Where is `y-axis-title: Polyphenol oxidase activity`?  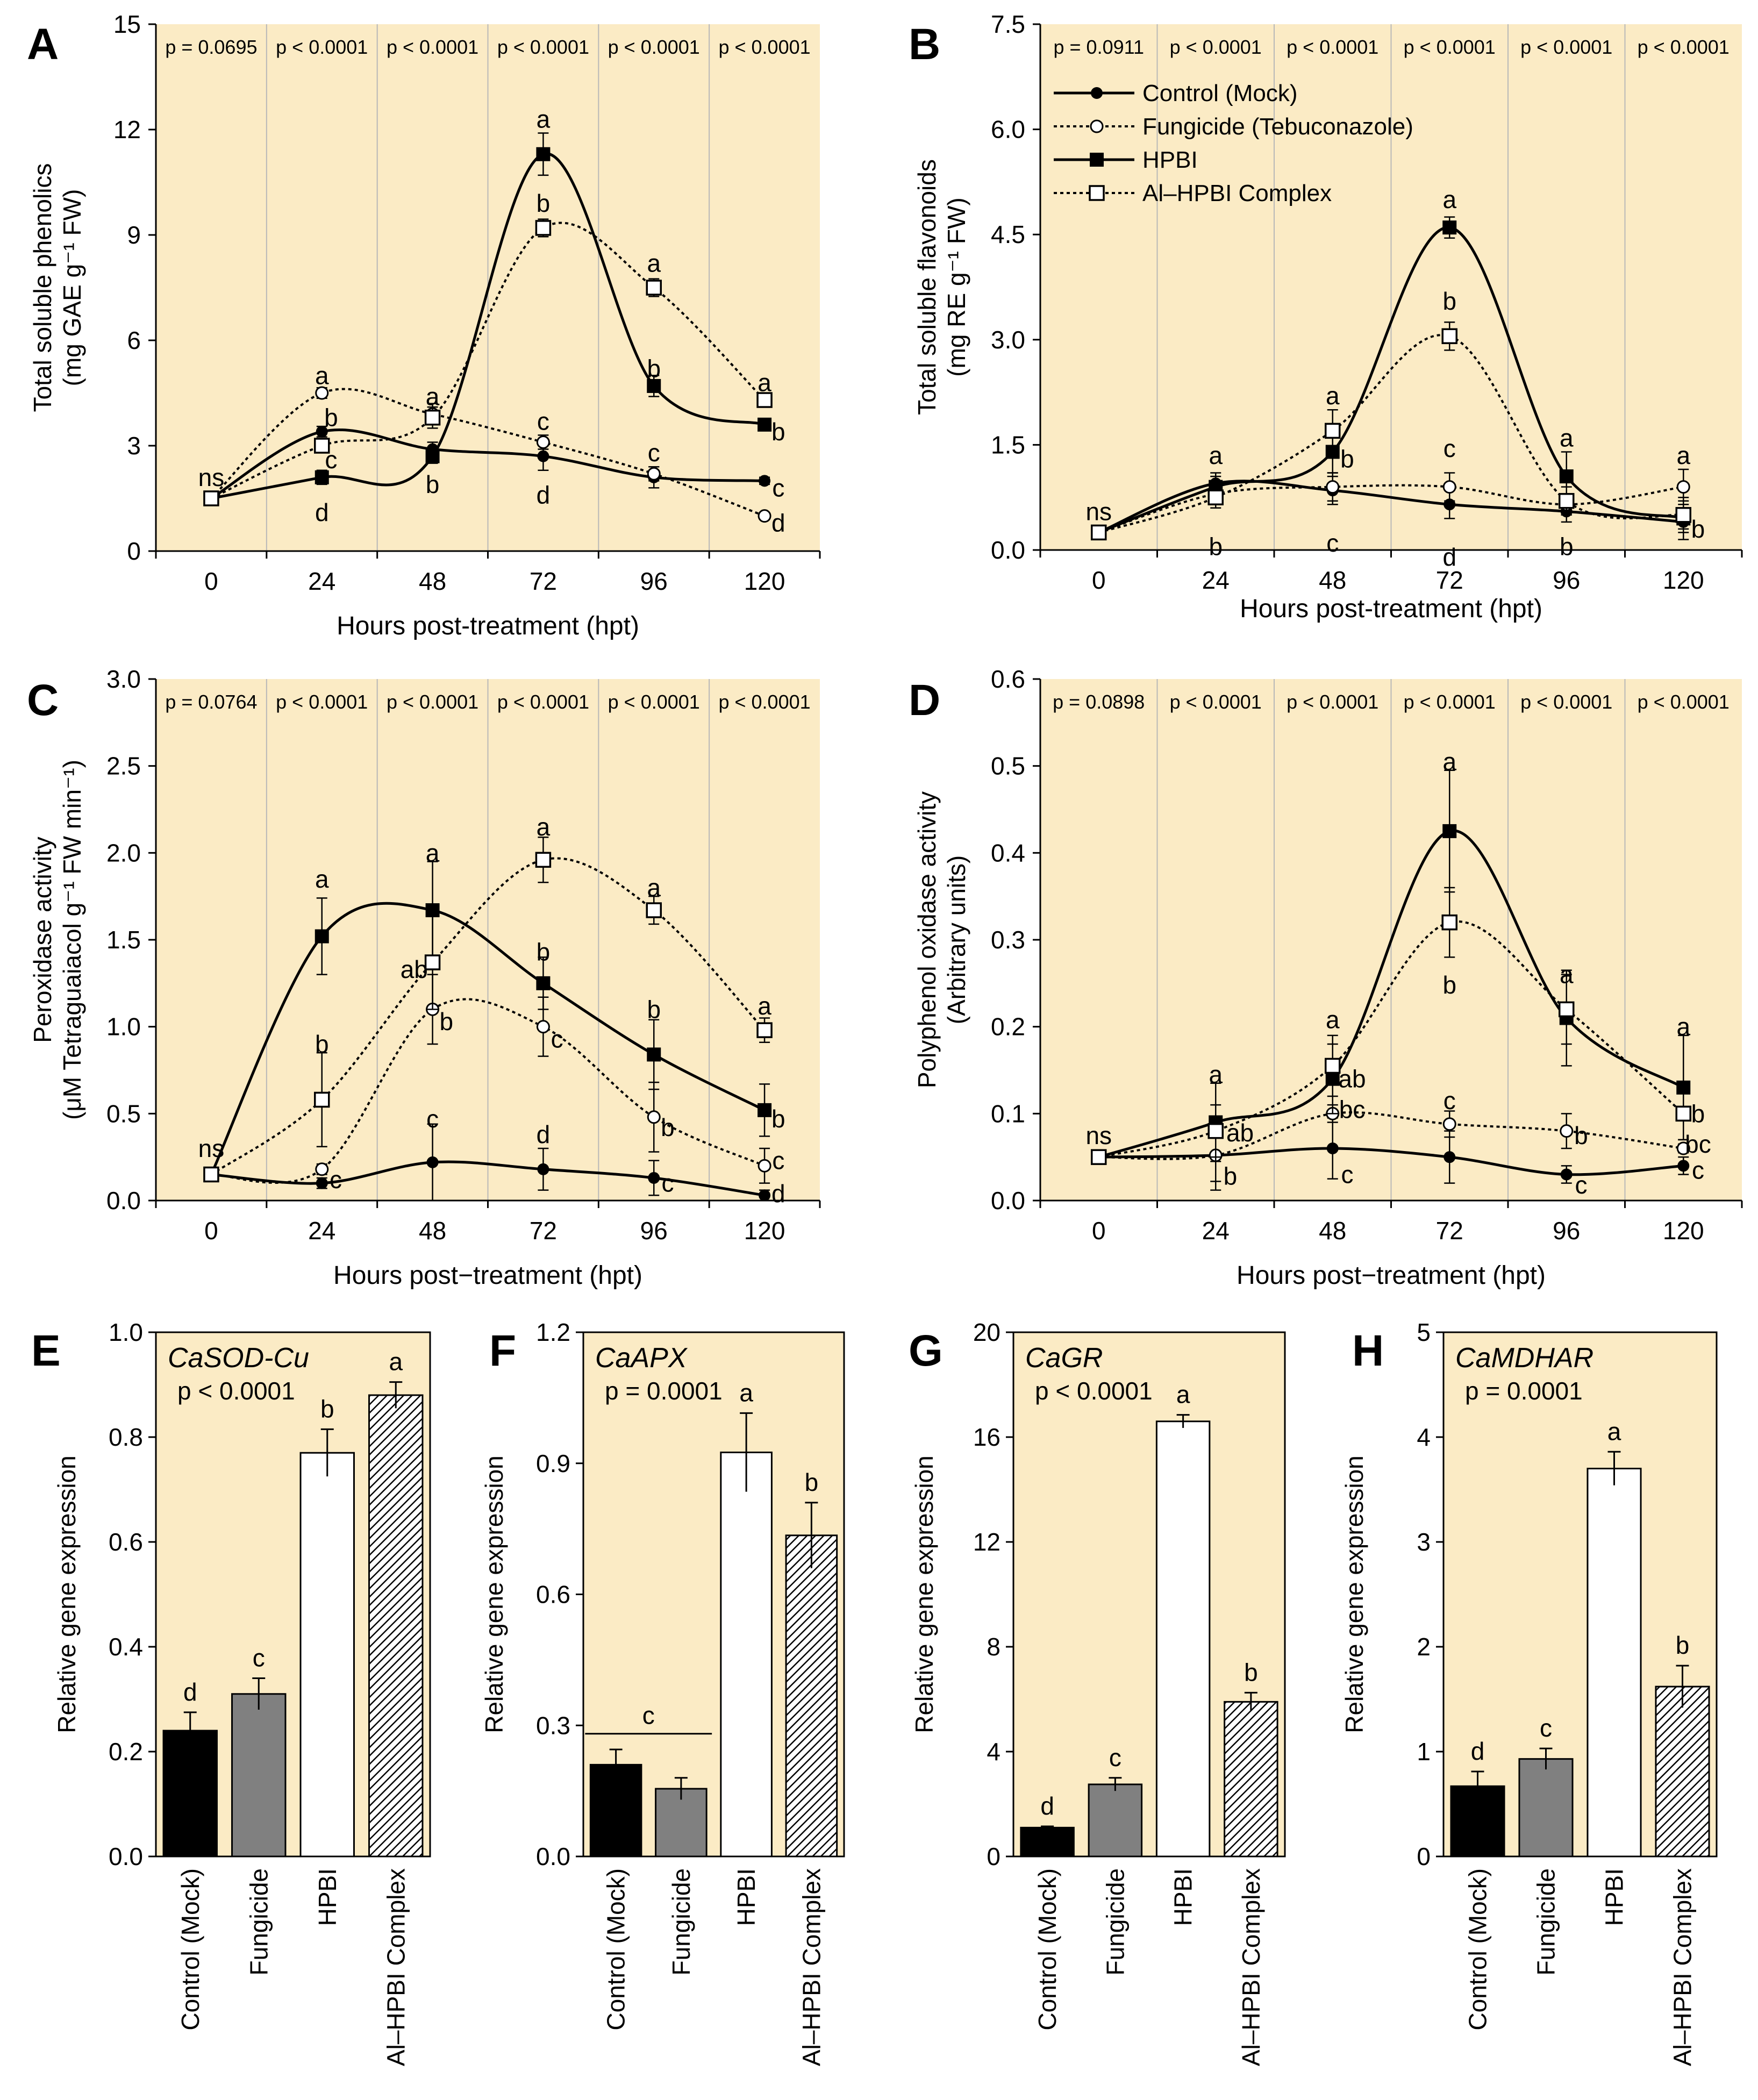 y-axis-title: Polyphenol oxidase activity is located at coordinates (927, 939).